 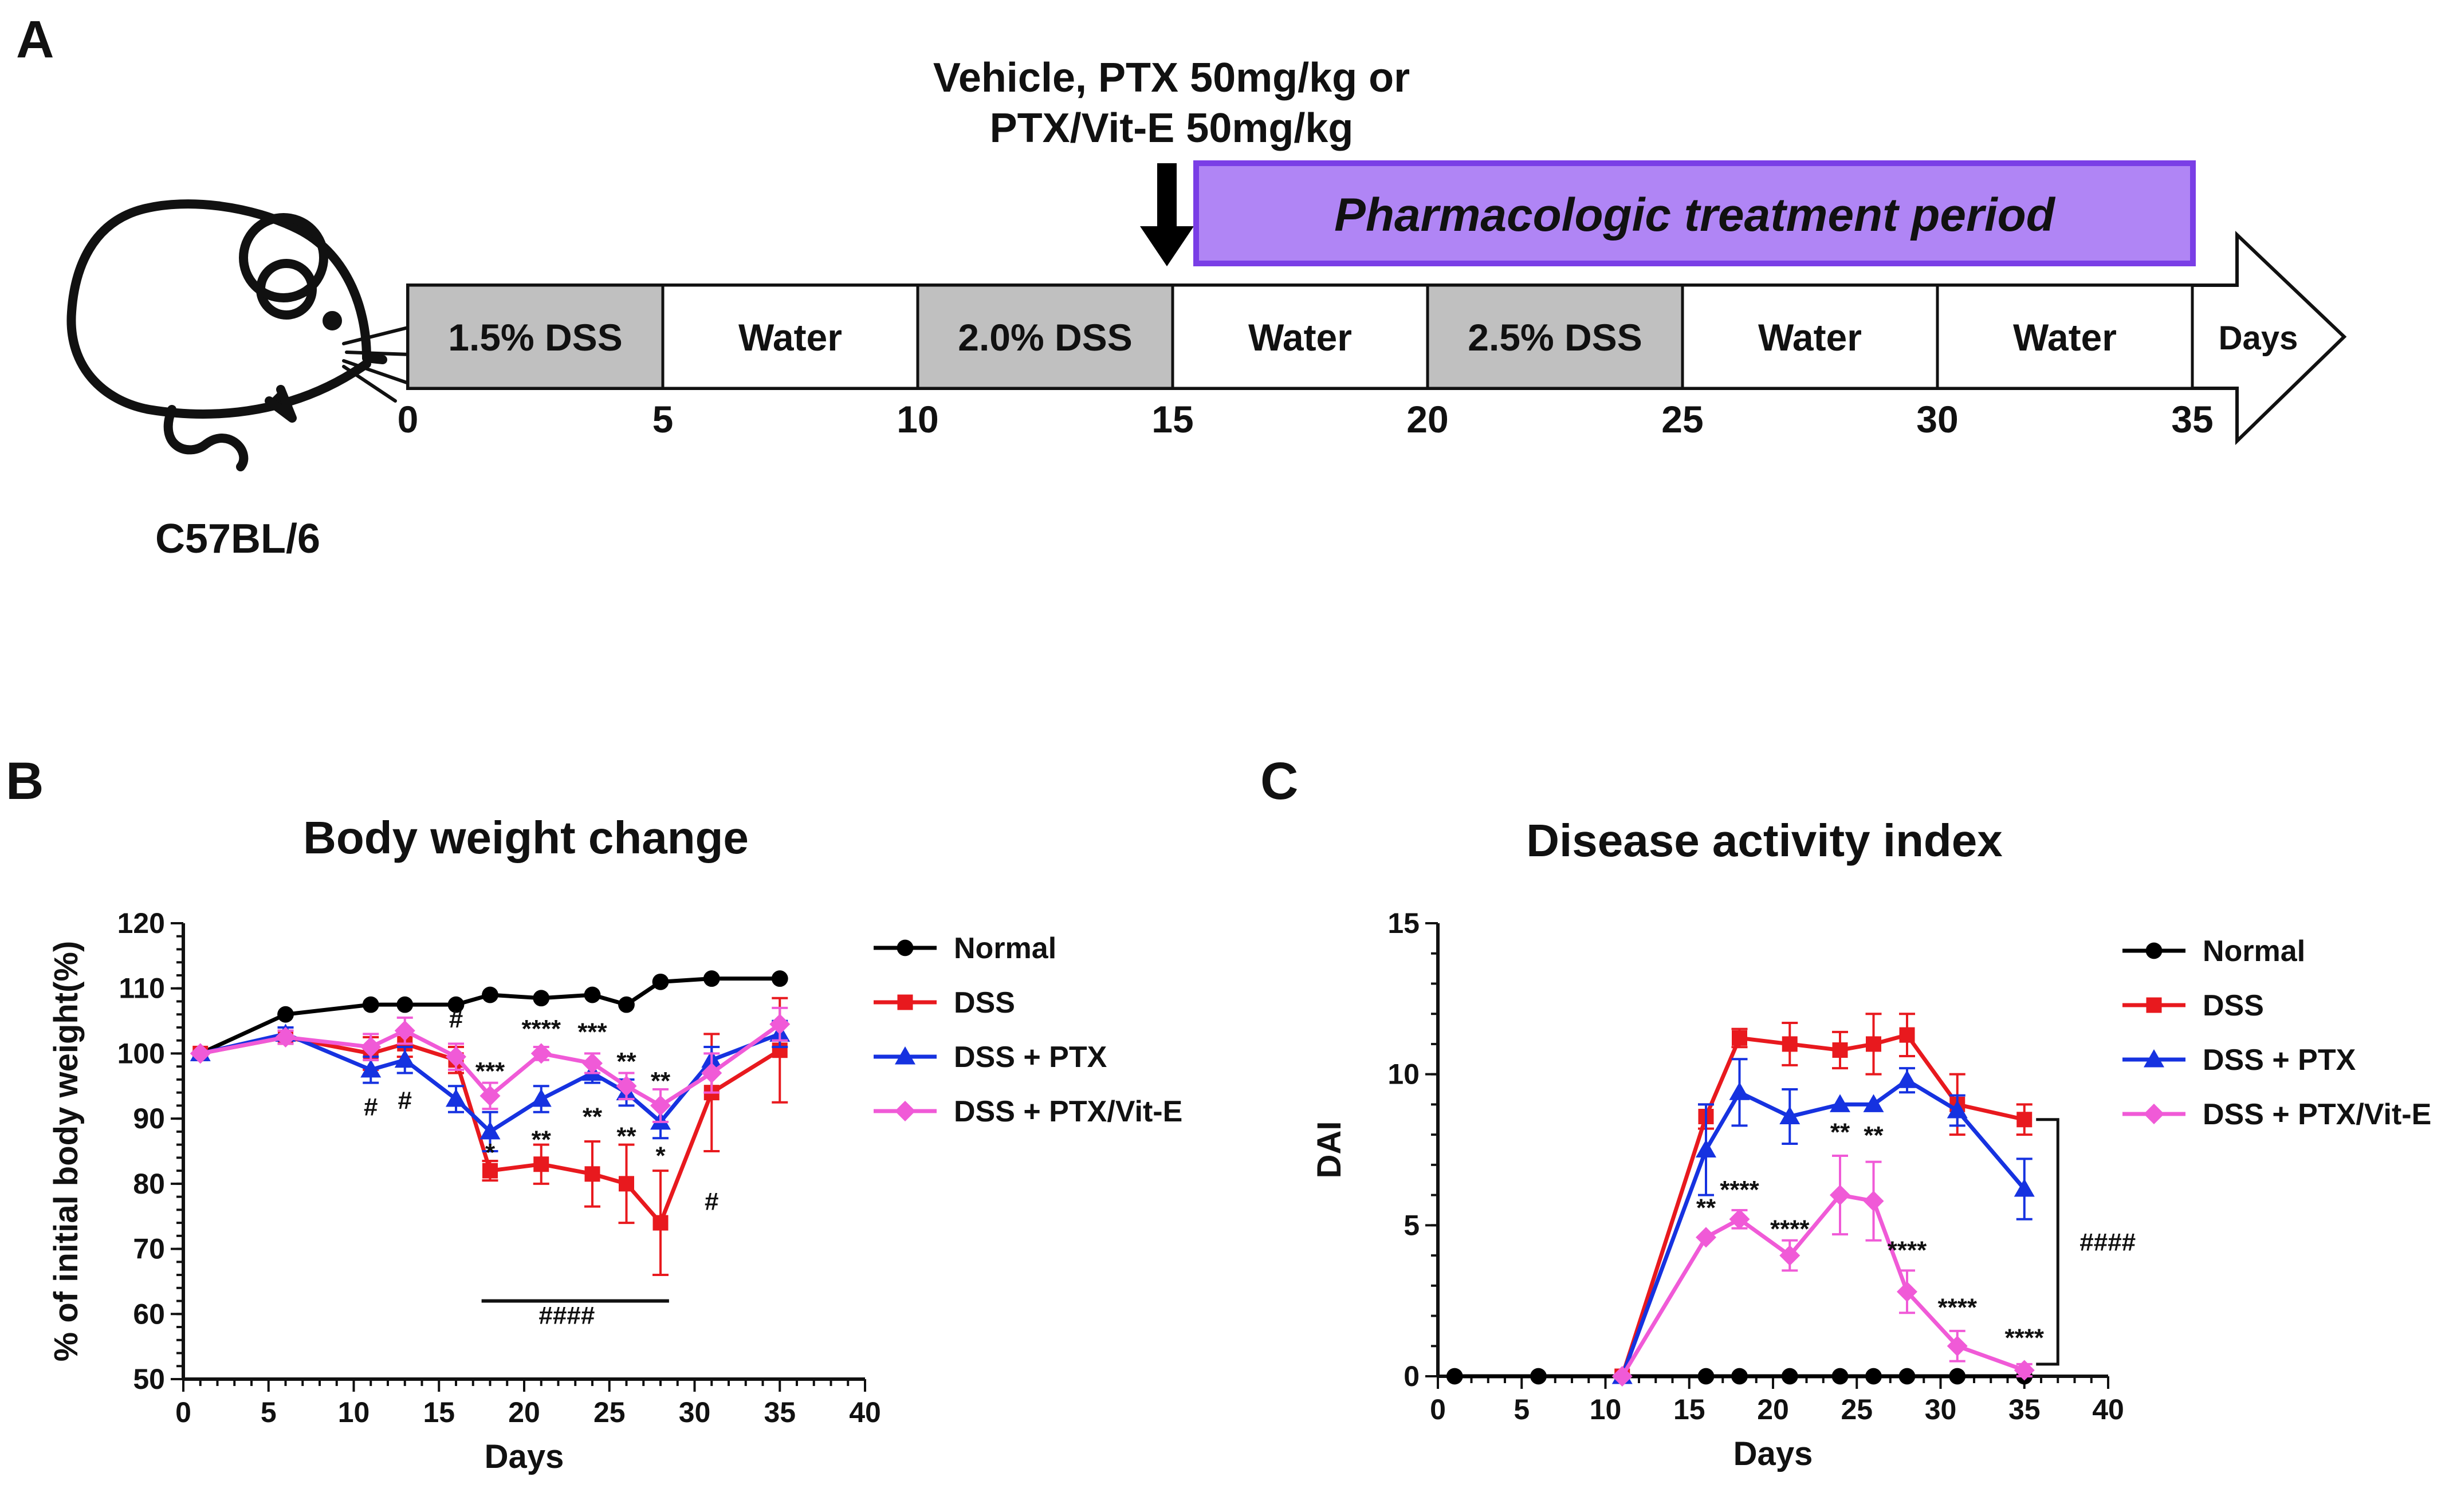 What do you see at coordinates (1329, 1150) in the screenshot?
I see `y-axis-label: DAI` at bounding box center [1329, 1150].